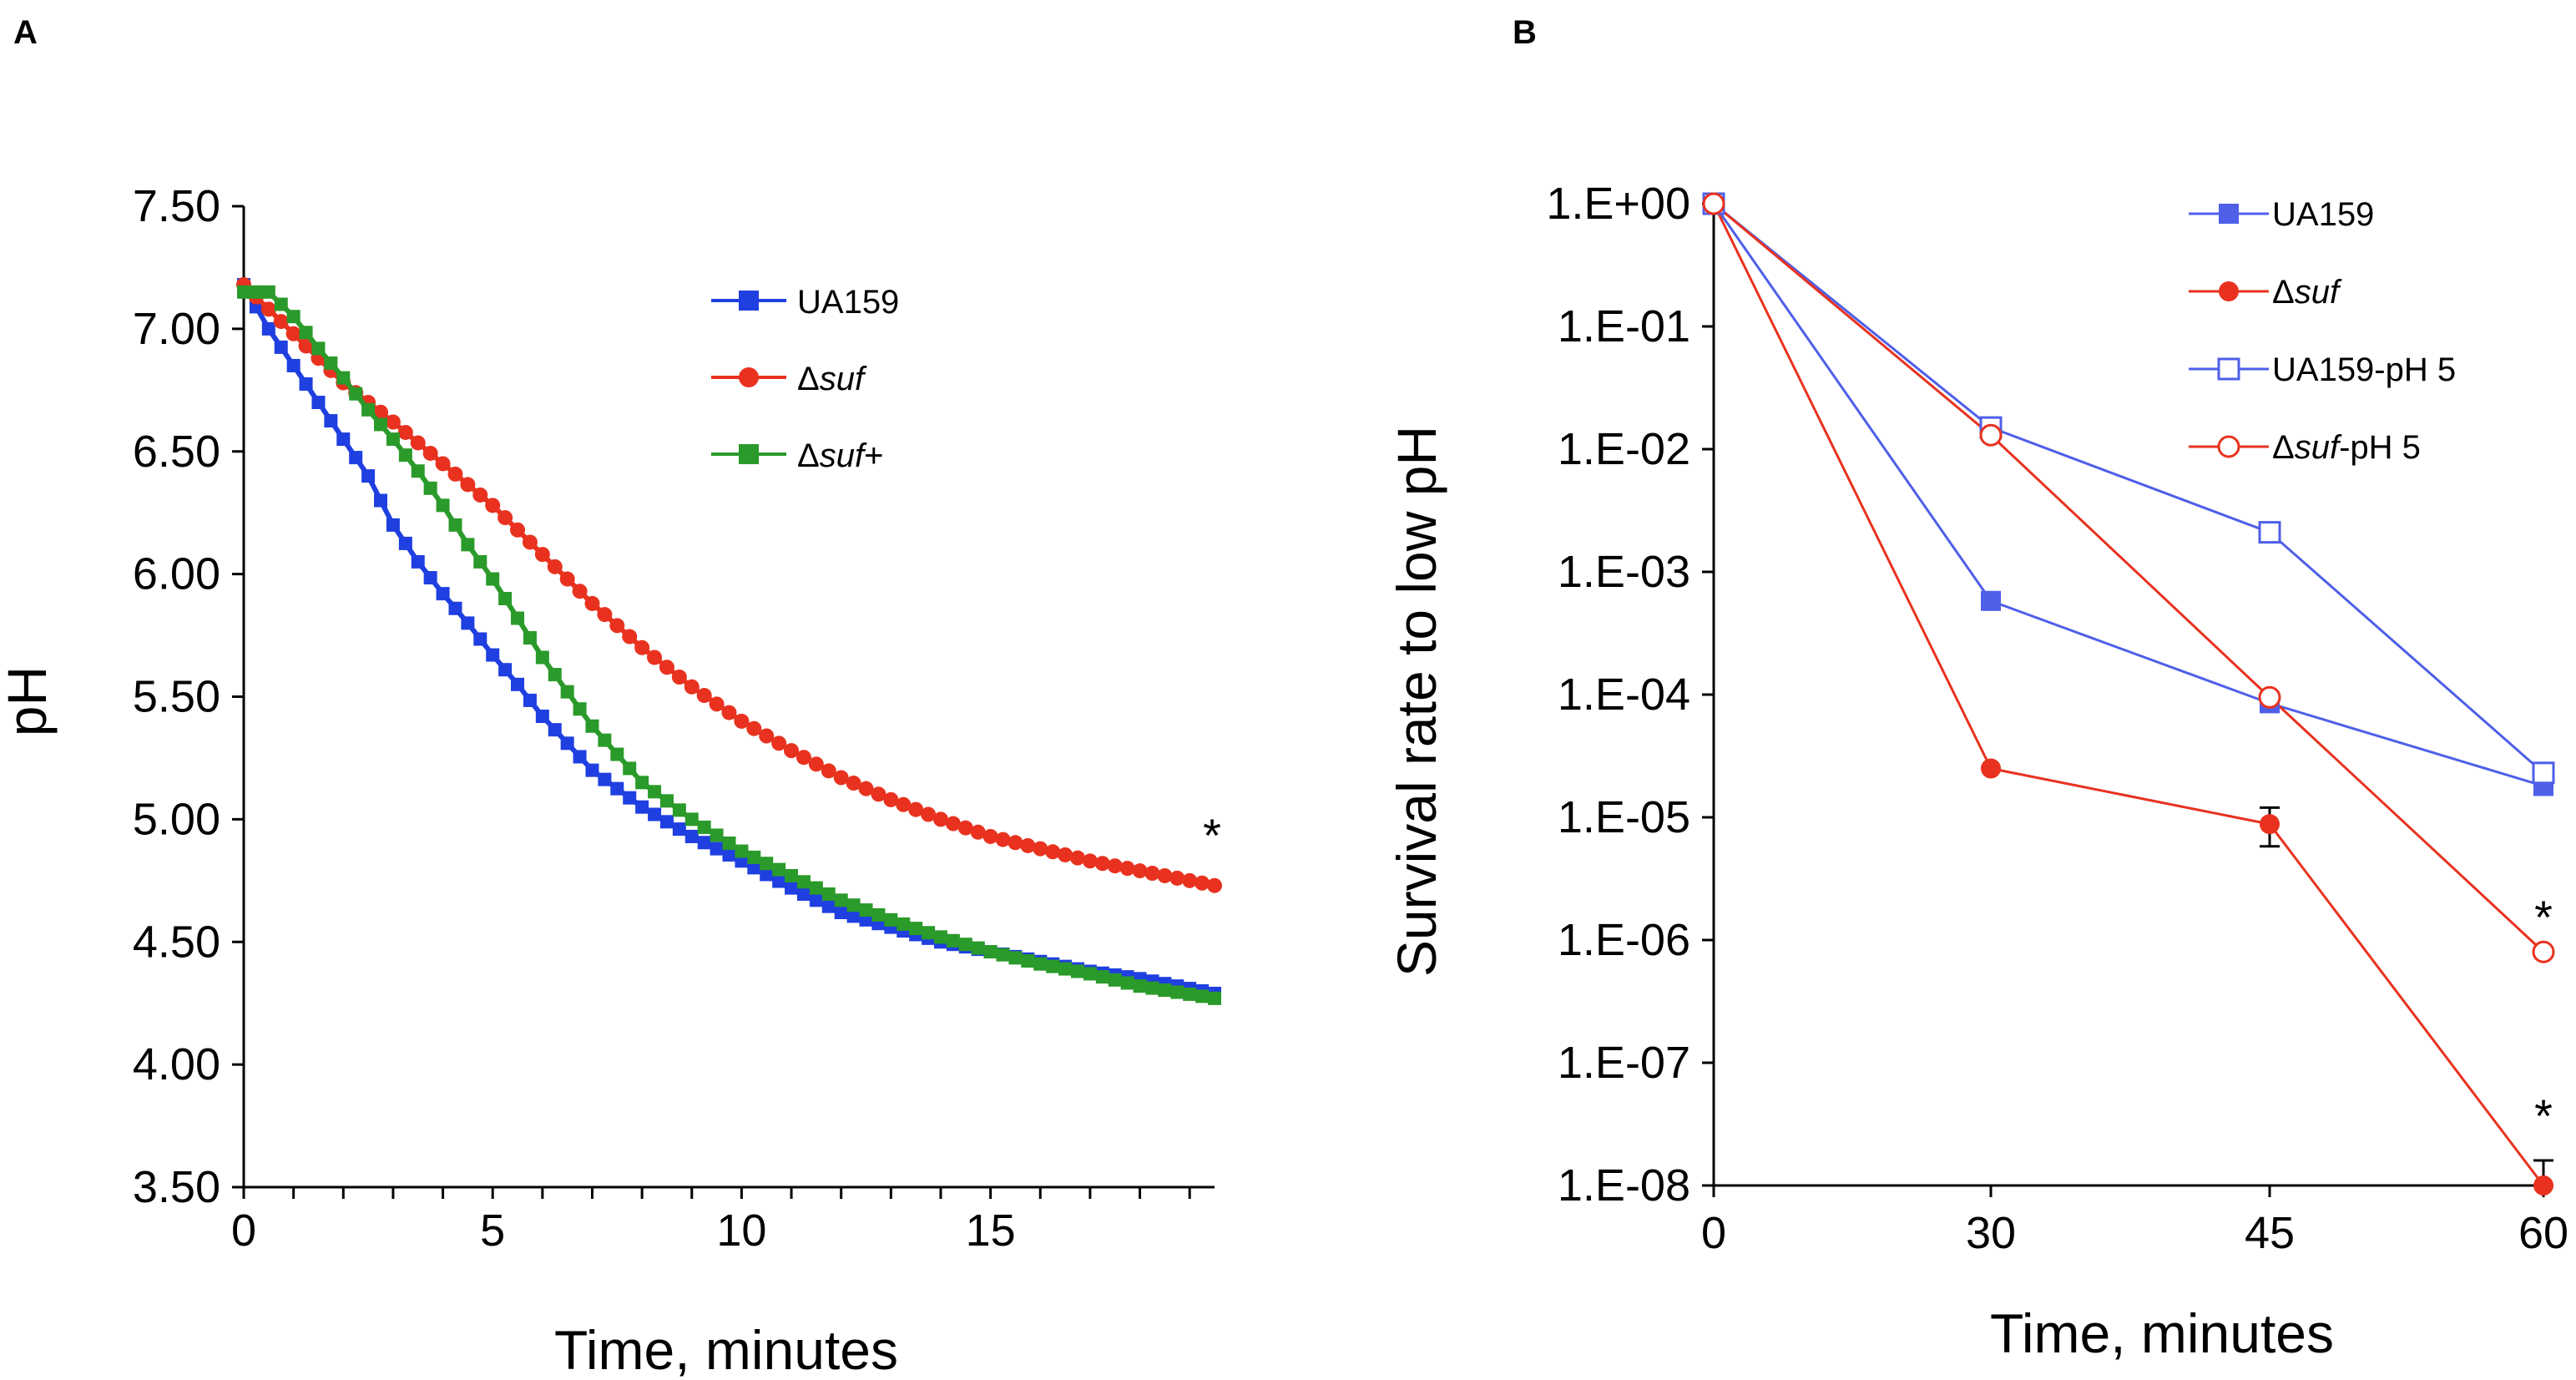  What do you see at coordinates (2364, 369) in the screenshot?
I see `panel-b-legend-label: UA159-pH 5` at bounding box center [2364, 369].